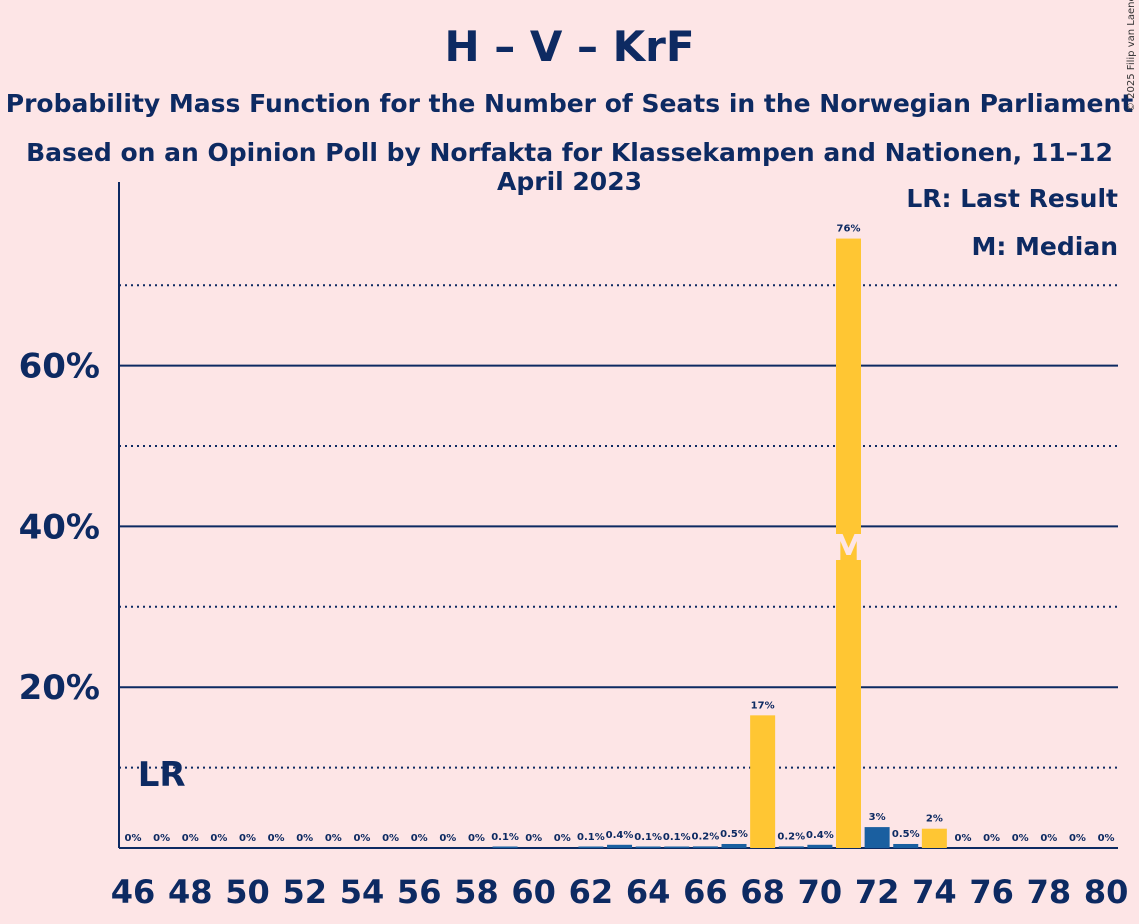  I want to click on last-result-marker: LR, so click(162, 775).